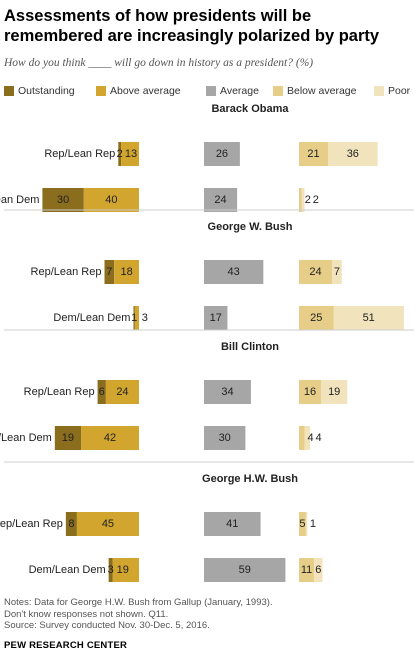 The image size is (418, 666). I want to click on value-poor-barack-obama-rep-lean-rep: 36, so click(353, 154).